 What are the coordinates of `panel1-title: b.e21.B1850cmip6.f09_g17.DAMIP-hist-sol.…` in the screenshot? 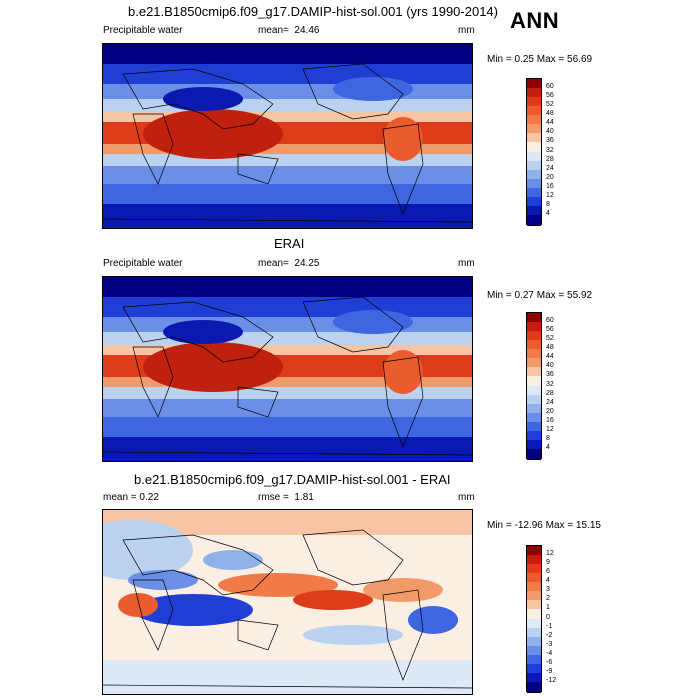 It's located at (313, 11).